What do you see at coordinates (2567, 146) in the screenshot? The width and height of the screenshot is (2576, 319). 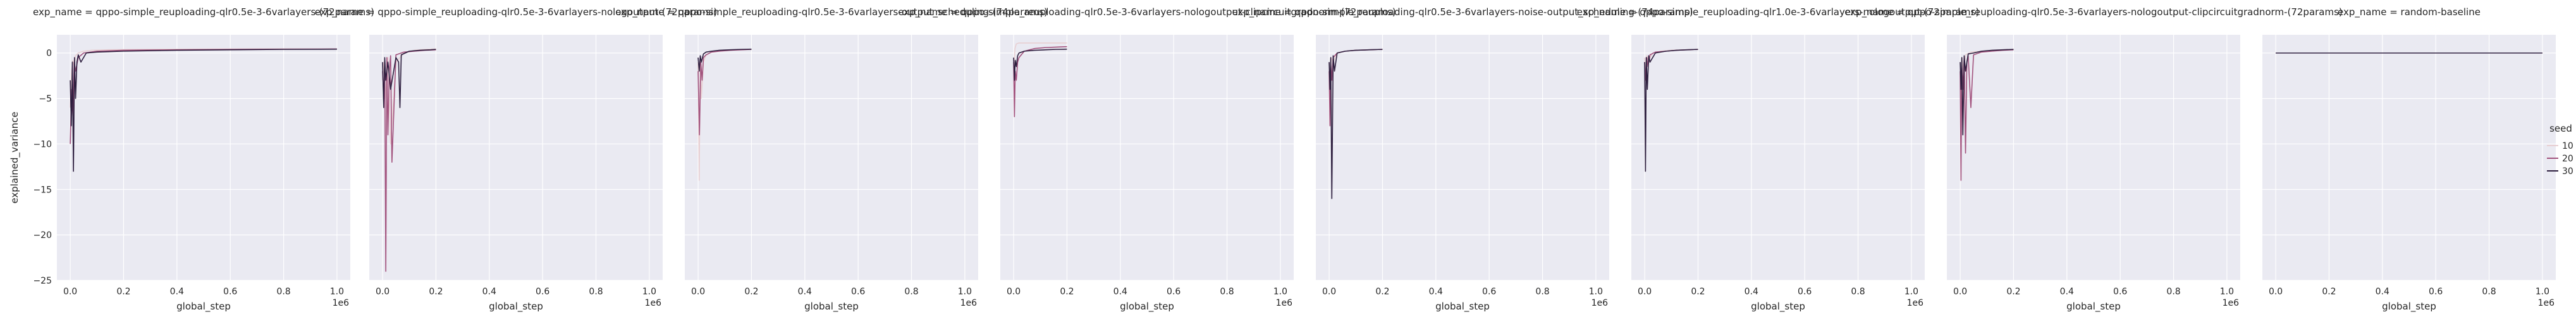 I see `legend-label-seed-10: 10` at bounding box center [2567, 146].